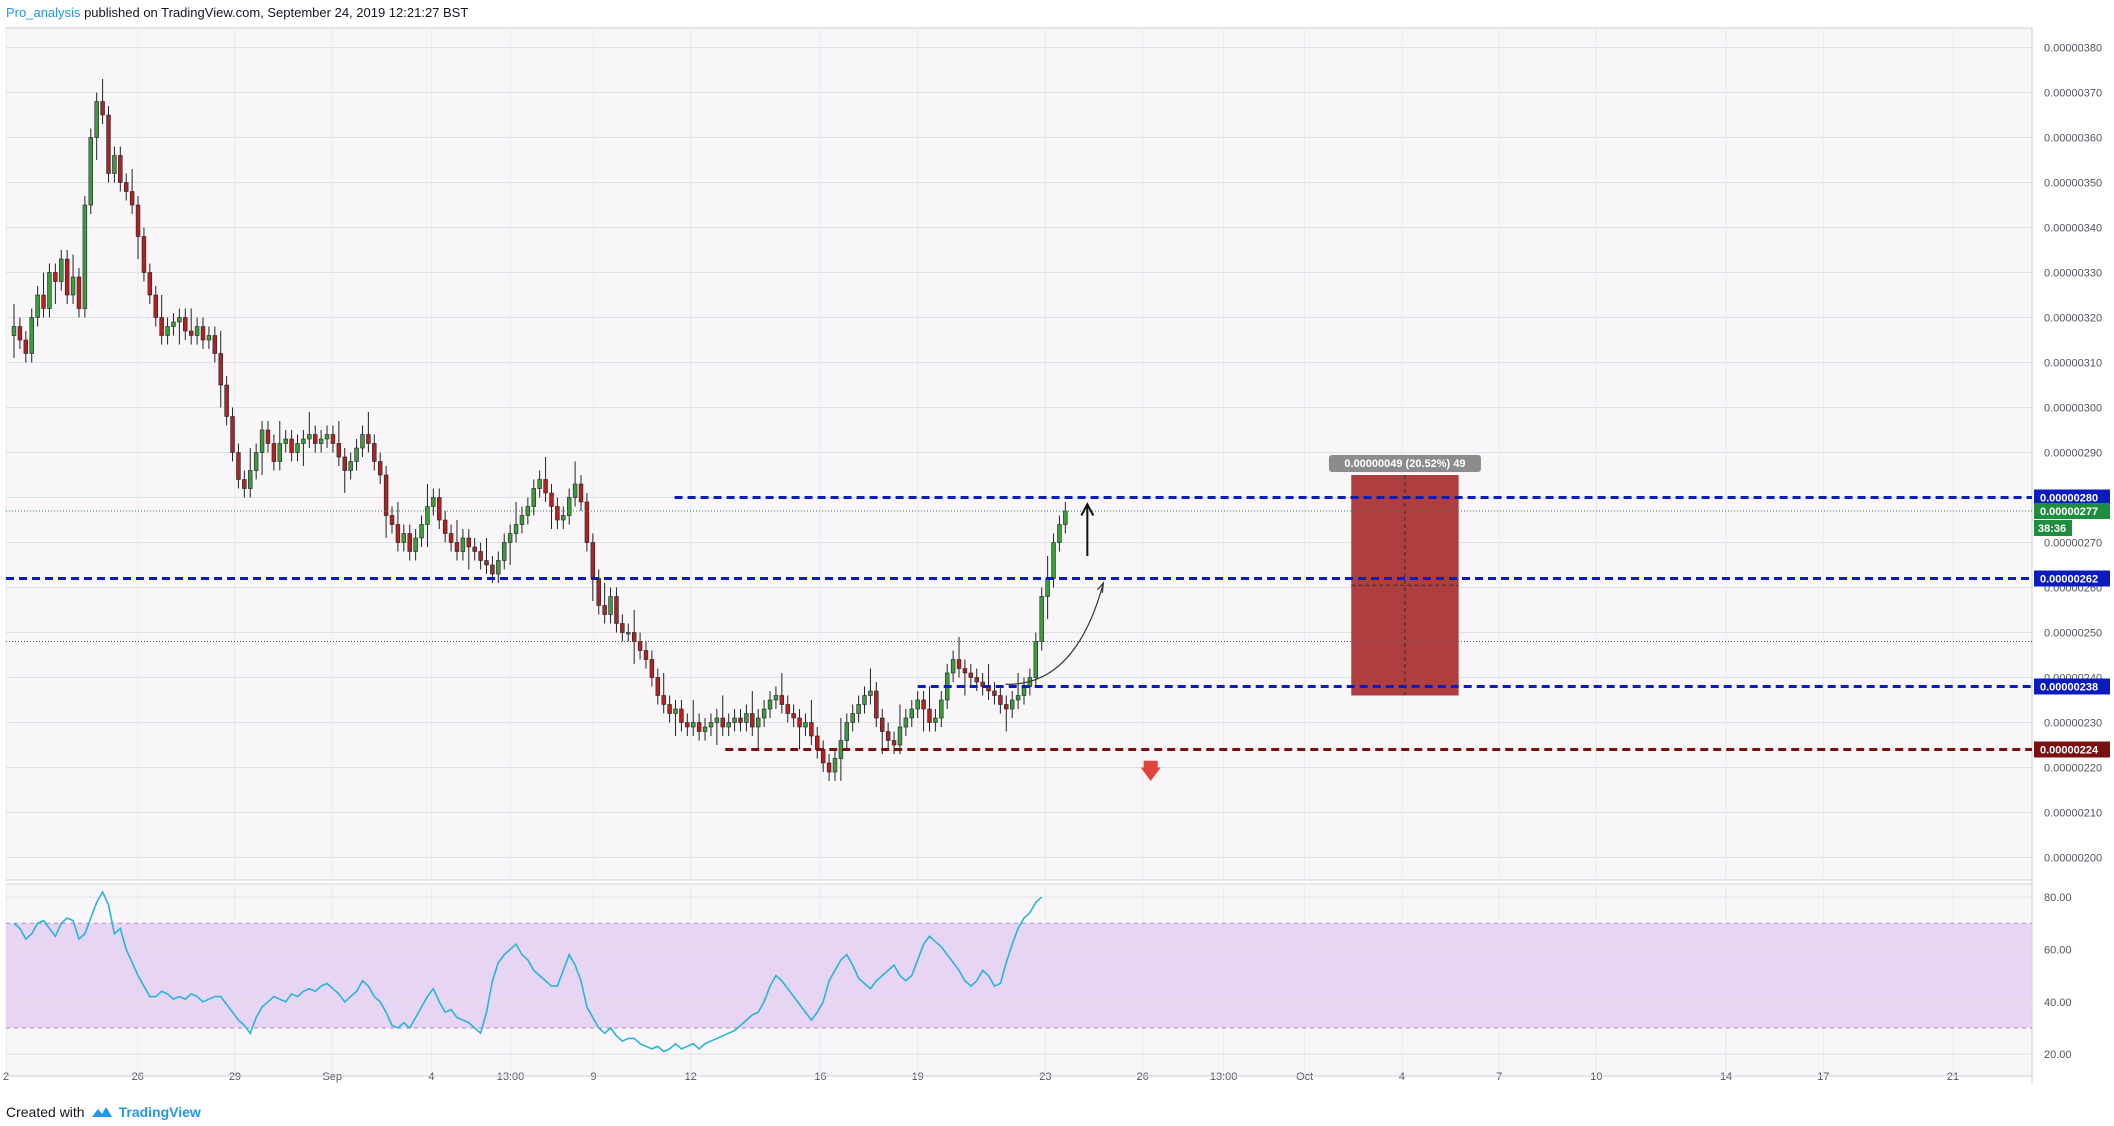 The height and width of the screenshot is (1126, 2114). Describe the element at coordinates (528, 971) in the screenshot. I see `rsi-line` at that location.